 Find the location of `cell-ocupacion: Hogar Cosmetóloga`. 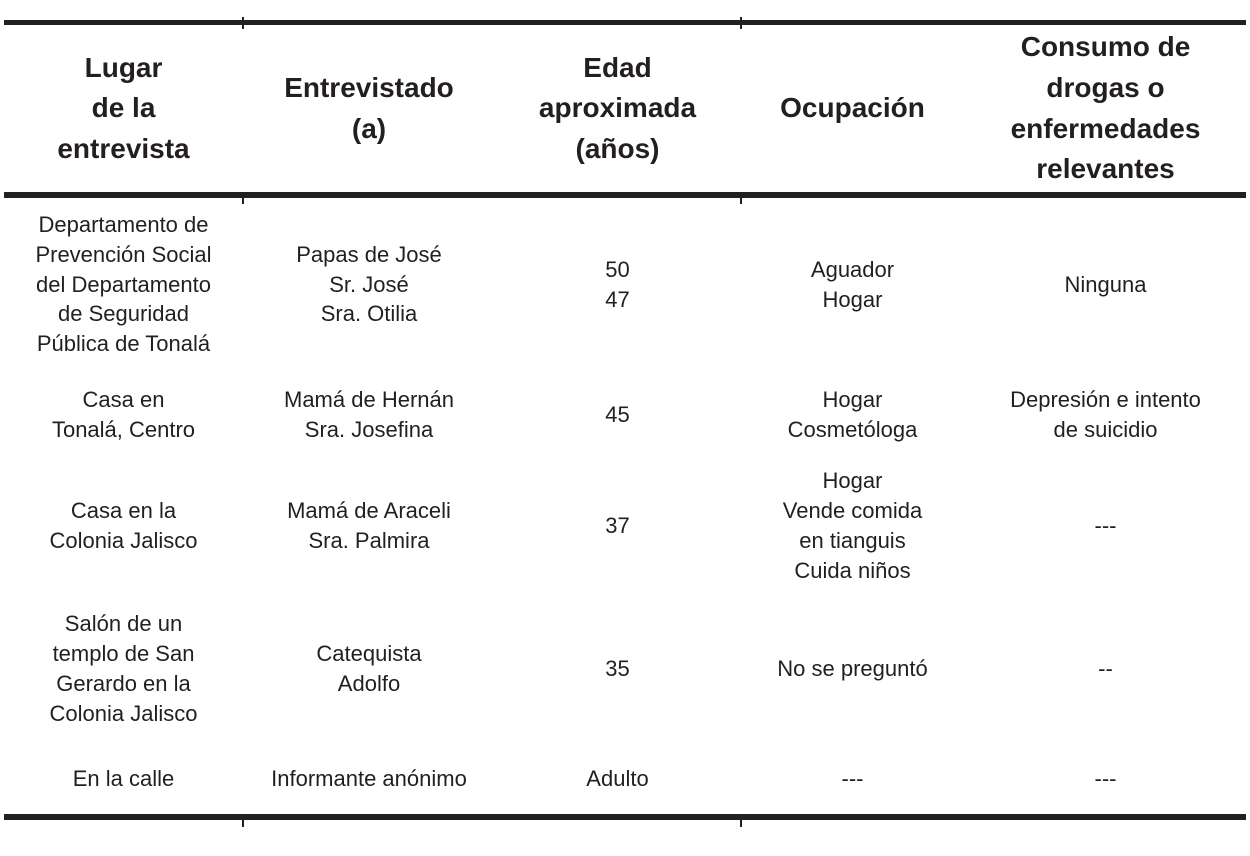

cell-ocupacion: Hogar Cosmetóloga is located at coordinates (852, 414).